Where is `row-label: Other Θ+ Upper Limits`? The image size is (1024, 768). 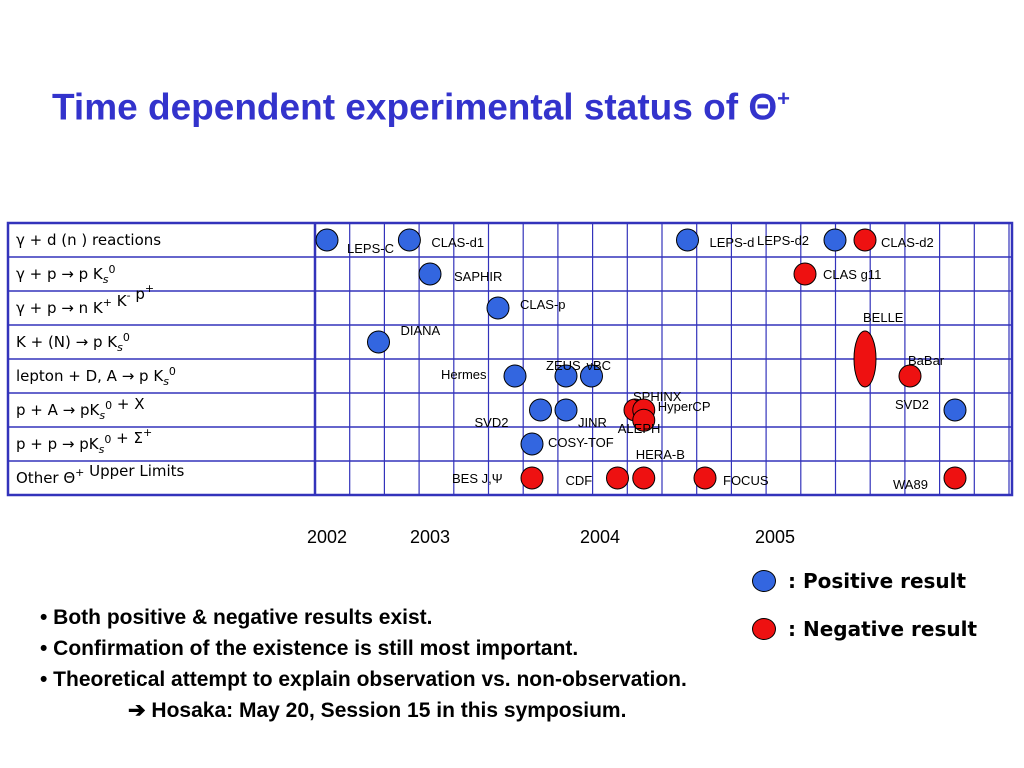 row-label: Other Θ+ Upper Limits is located at coordinates (100, 474).